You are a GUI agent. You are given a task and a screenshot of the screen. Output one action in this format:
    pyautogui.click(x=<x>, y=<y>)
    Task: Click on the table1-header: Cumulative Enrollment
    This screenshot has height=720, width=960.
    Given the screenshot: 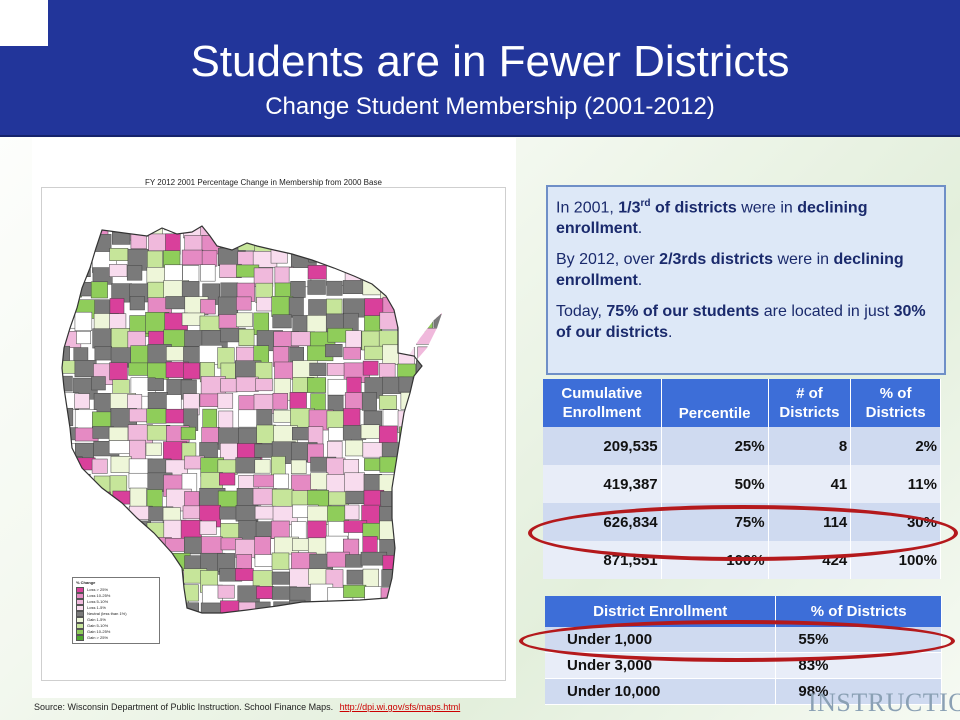 What is the action you would take?
    pyautogui.click(x=602, y=403)
    